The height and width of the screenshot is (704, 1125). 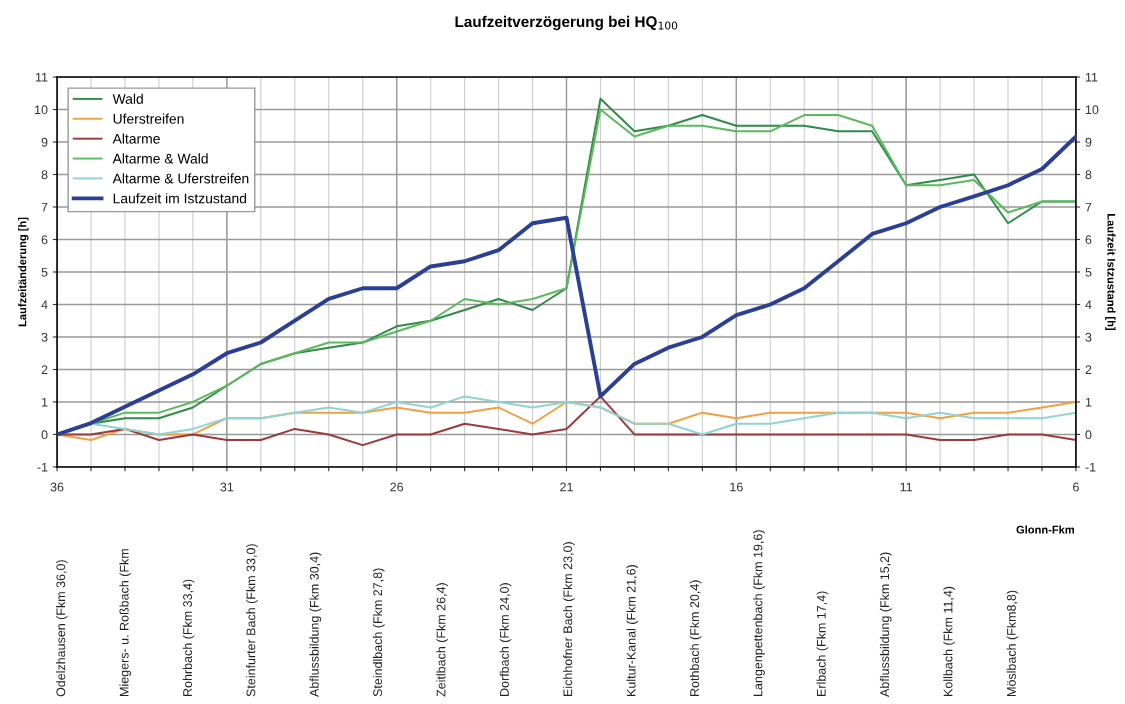 What do you see at coordinates (23, 272) in the screenshot?
I see `y-axis-title: Laufzeitänderung [h]` at bounding box center [23, 272].